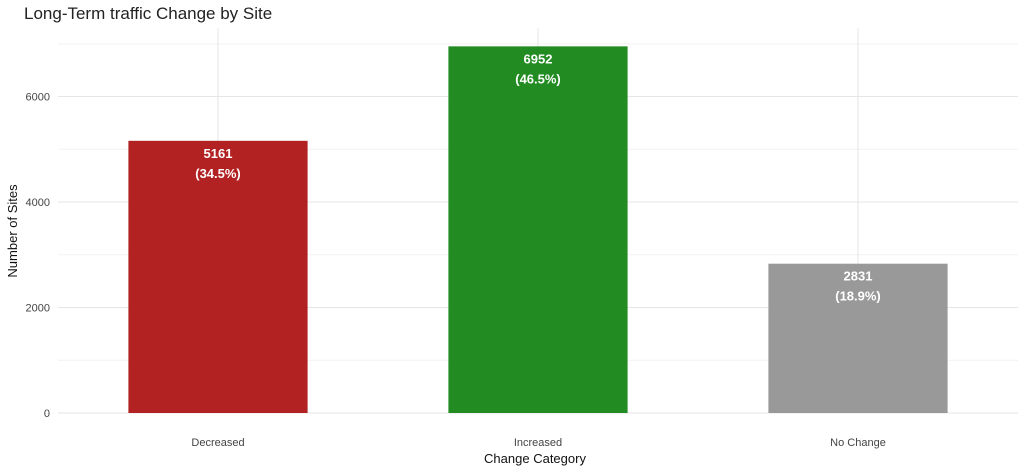  I want to click on chart-title: Long-Term traffic Change by Site, so click(148, 13).